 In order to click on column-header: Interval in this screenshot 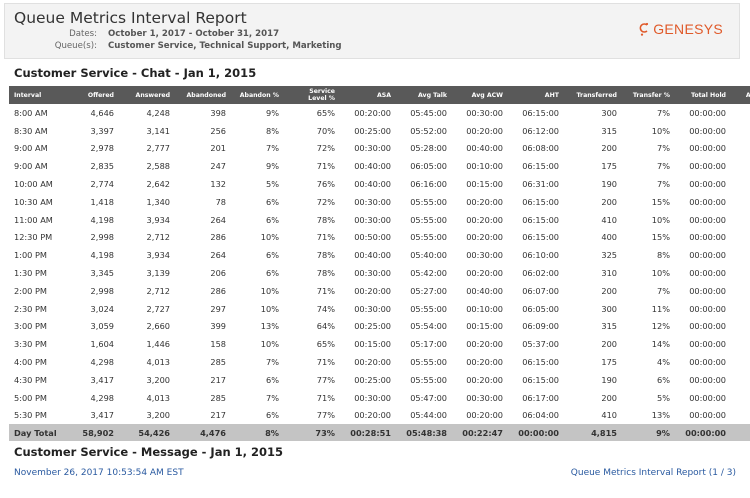, I will do `click(28, 95)`.